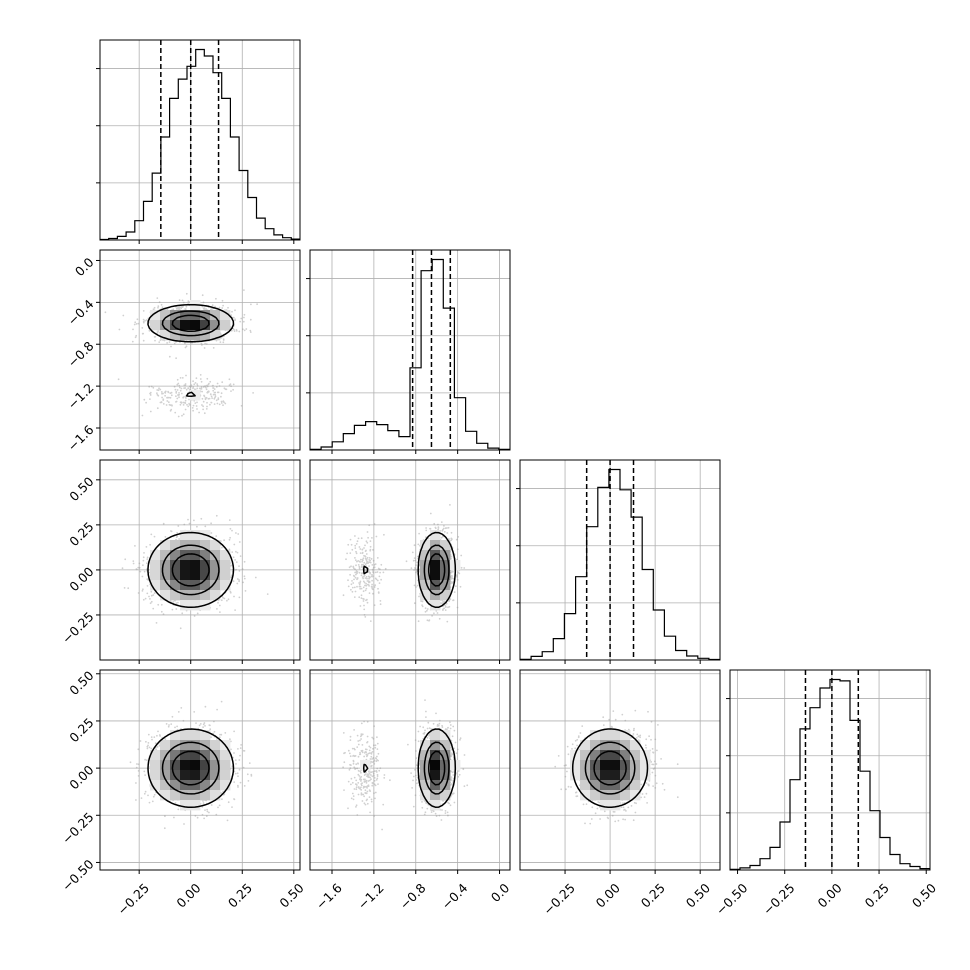  I want to click on tick-label-x: −0.8, so click(413, 896).